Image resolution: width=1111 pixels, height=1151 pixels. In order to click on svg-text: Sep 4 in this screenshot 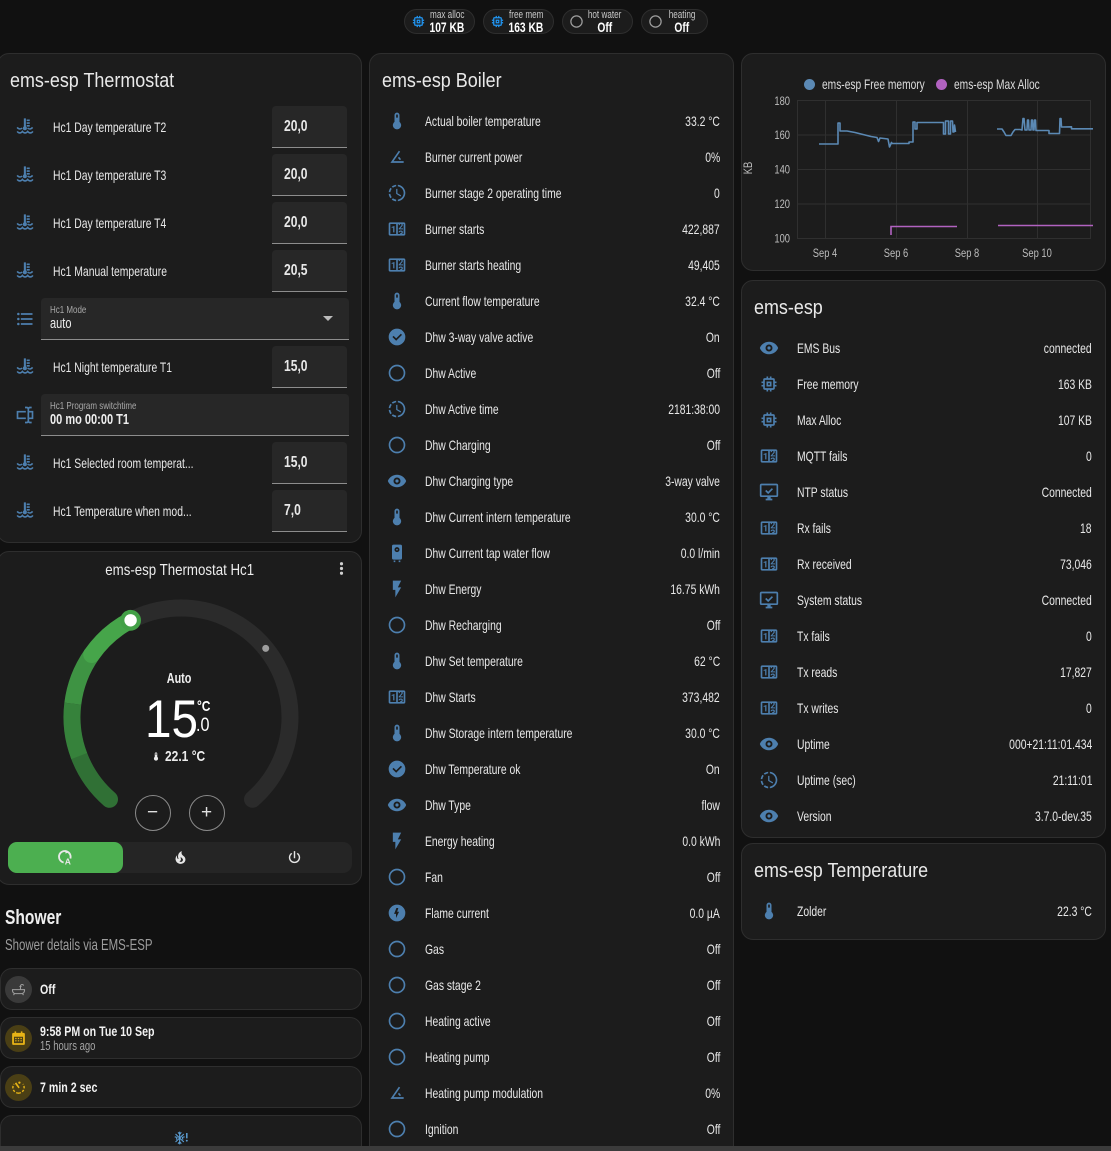, I will do `click(825, 253)`.